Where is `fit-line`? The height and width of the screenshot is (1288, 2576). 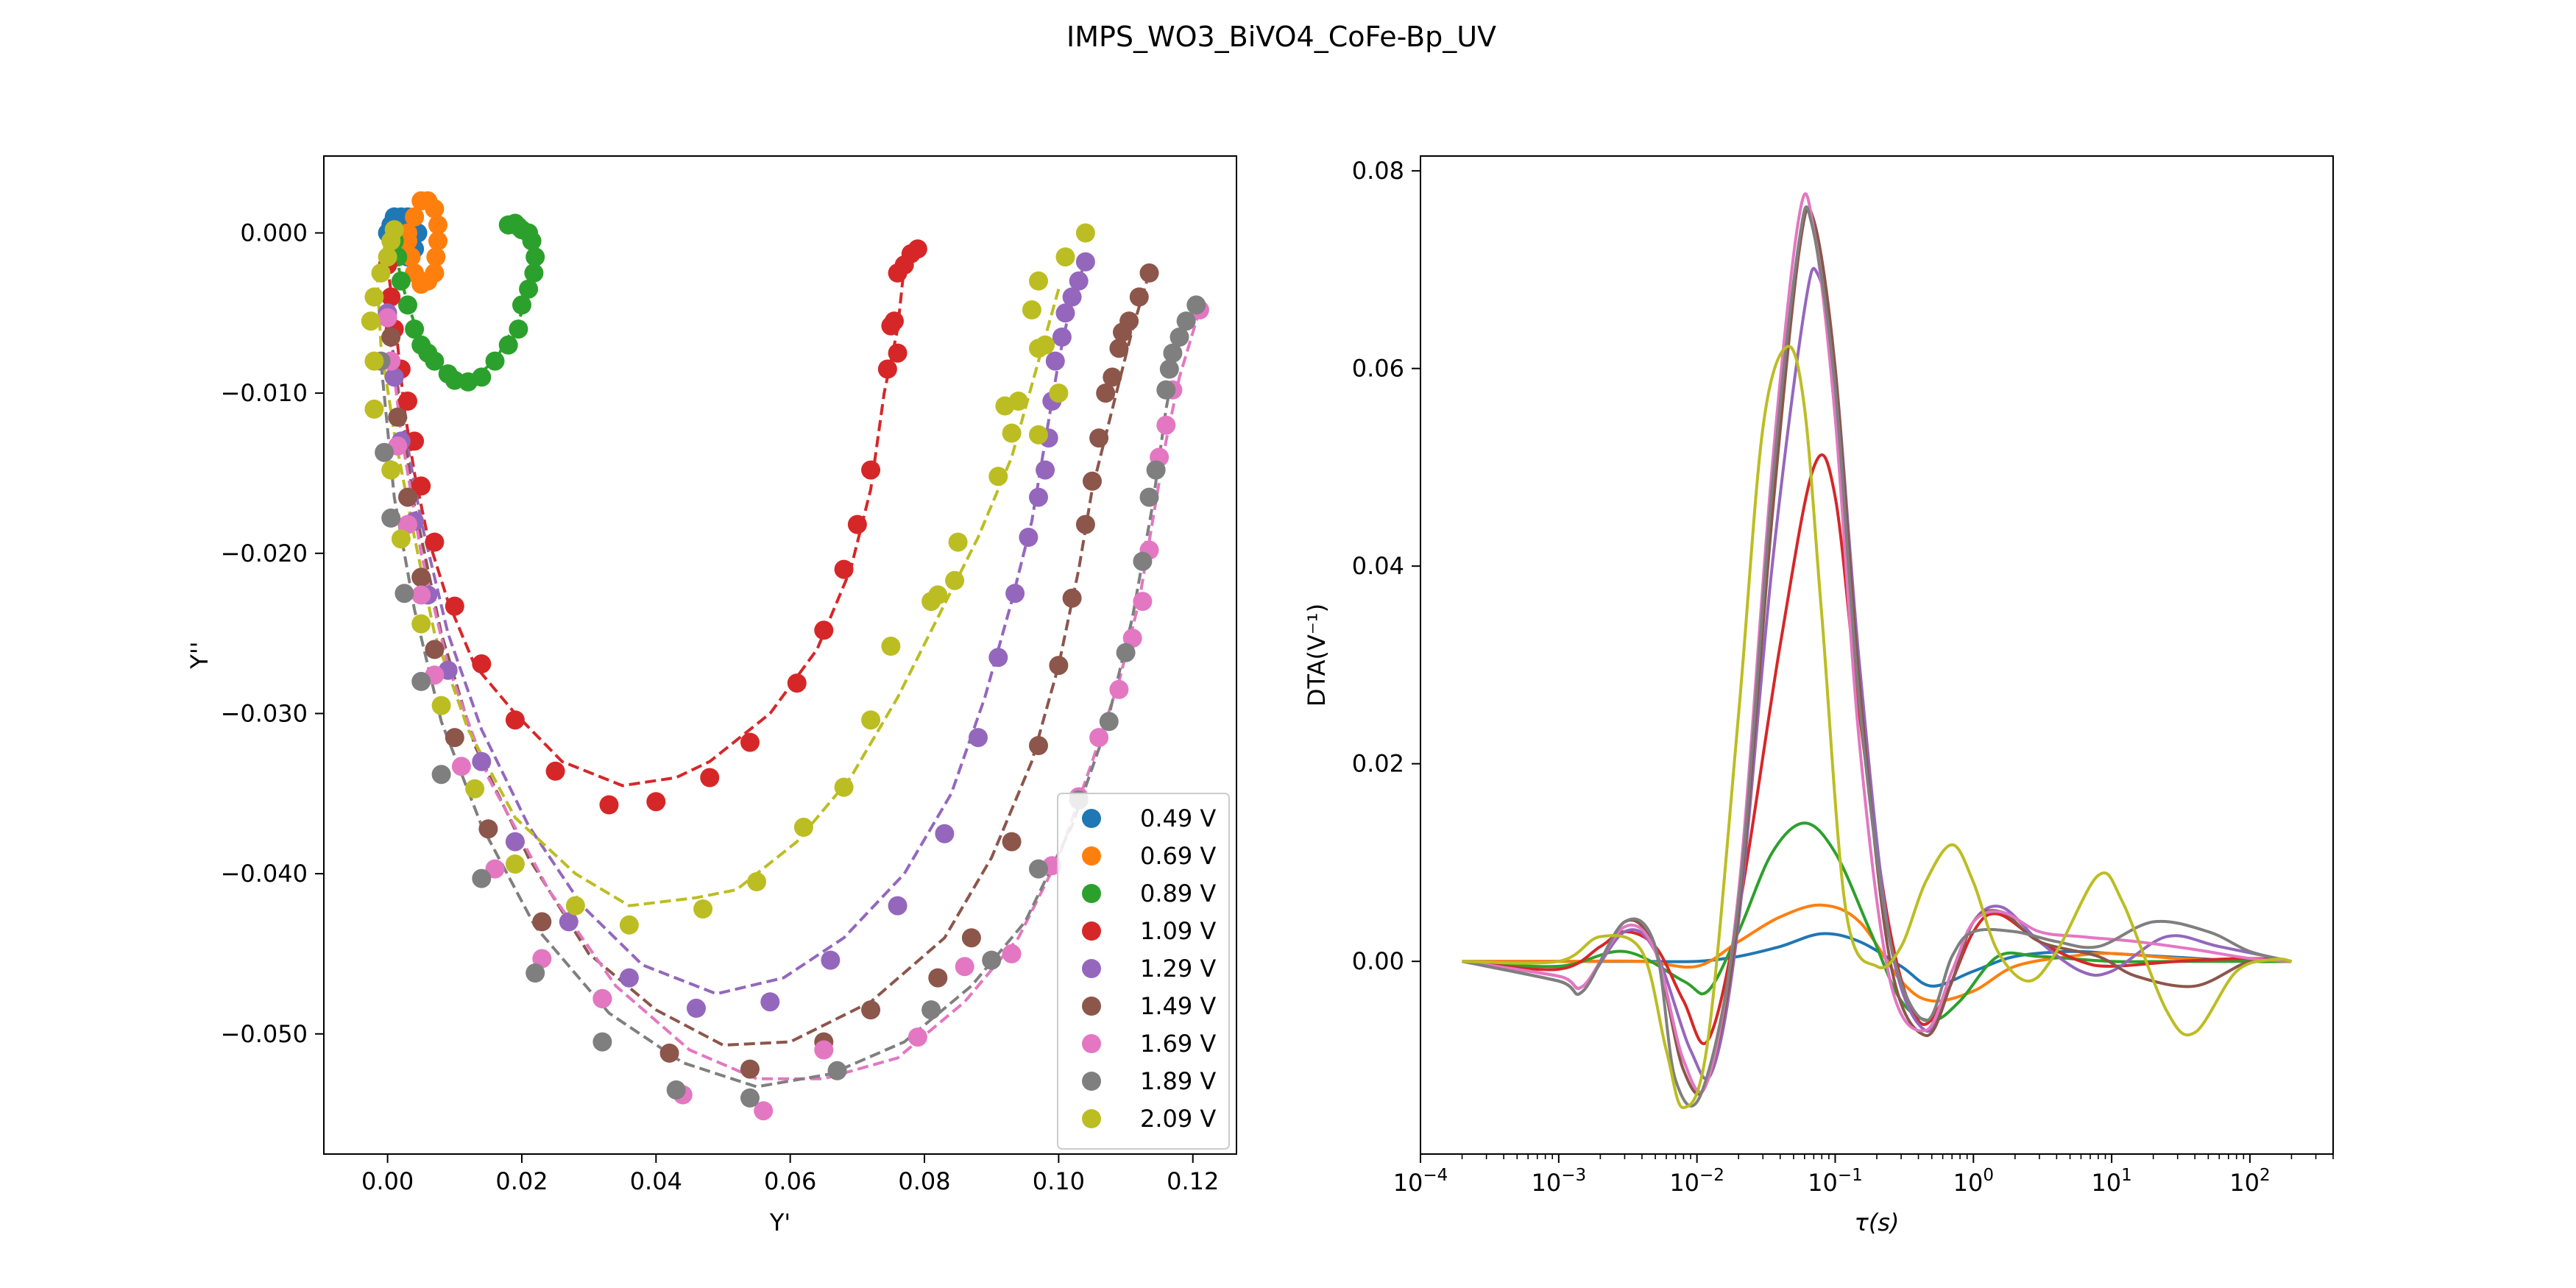 fit-line is located at coordinates (652, 517).